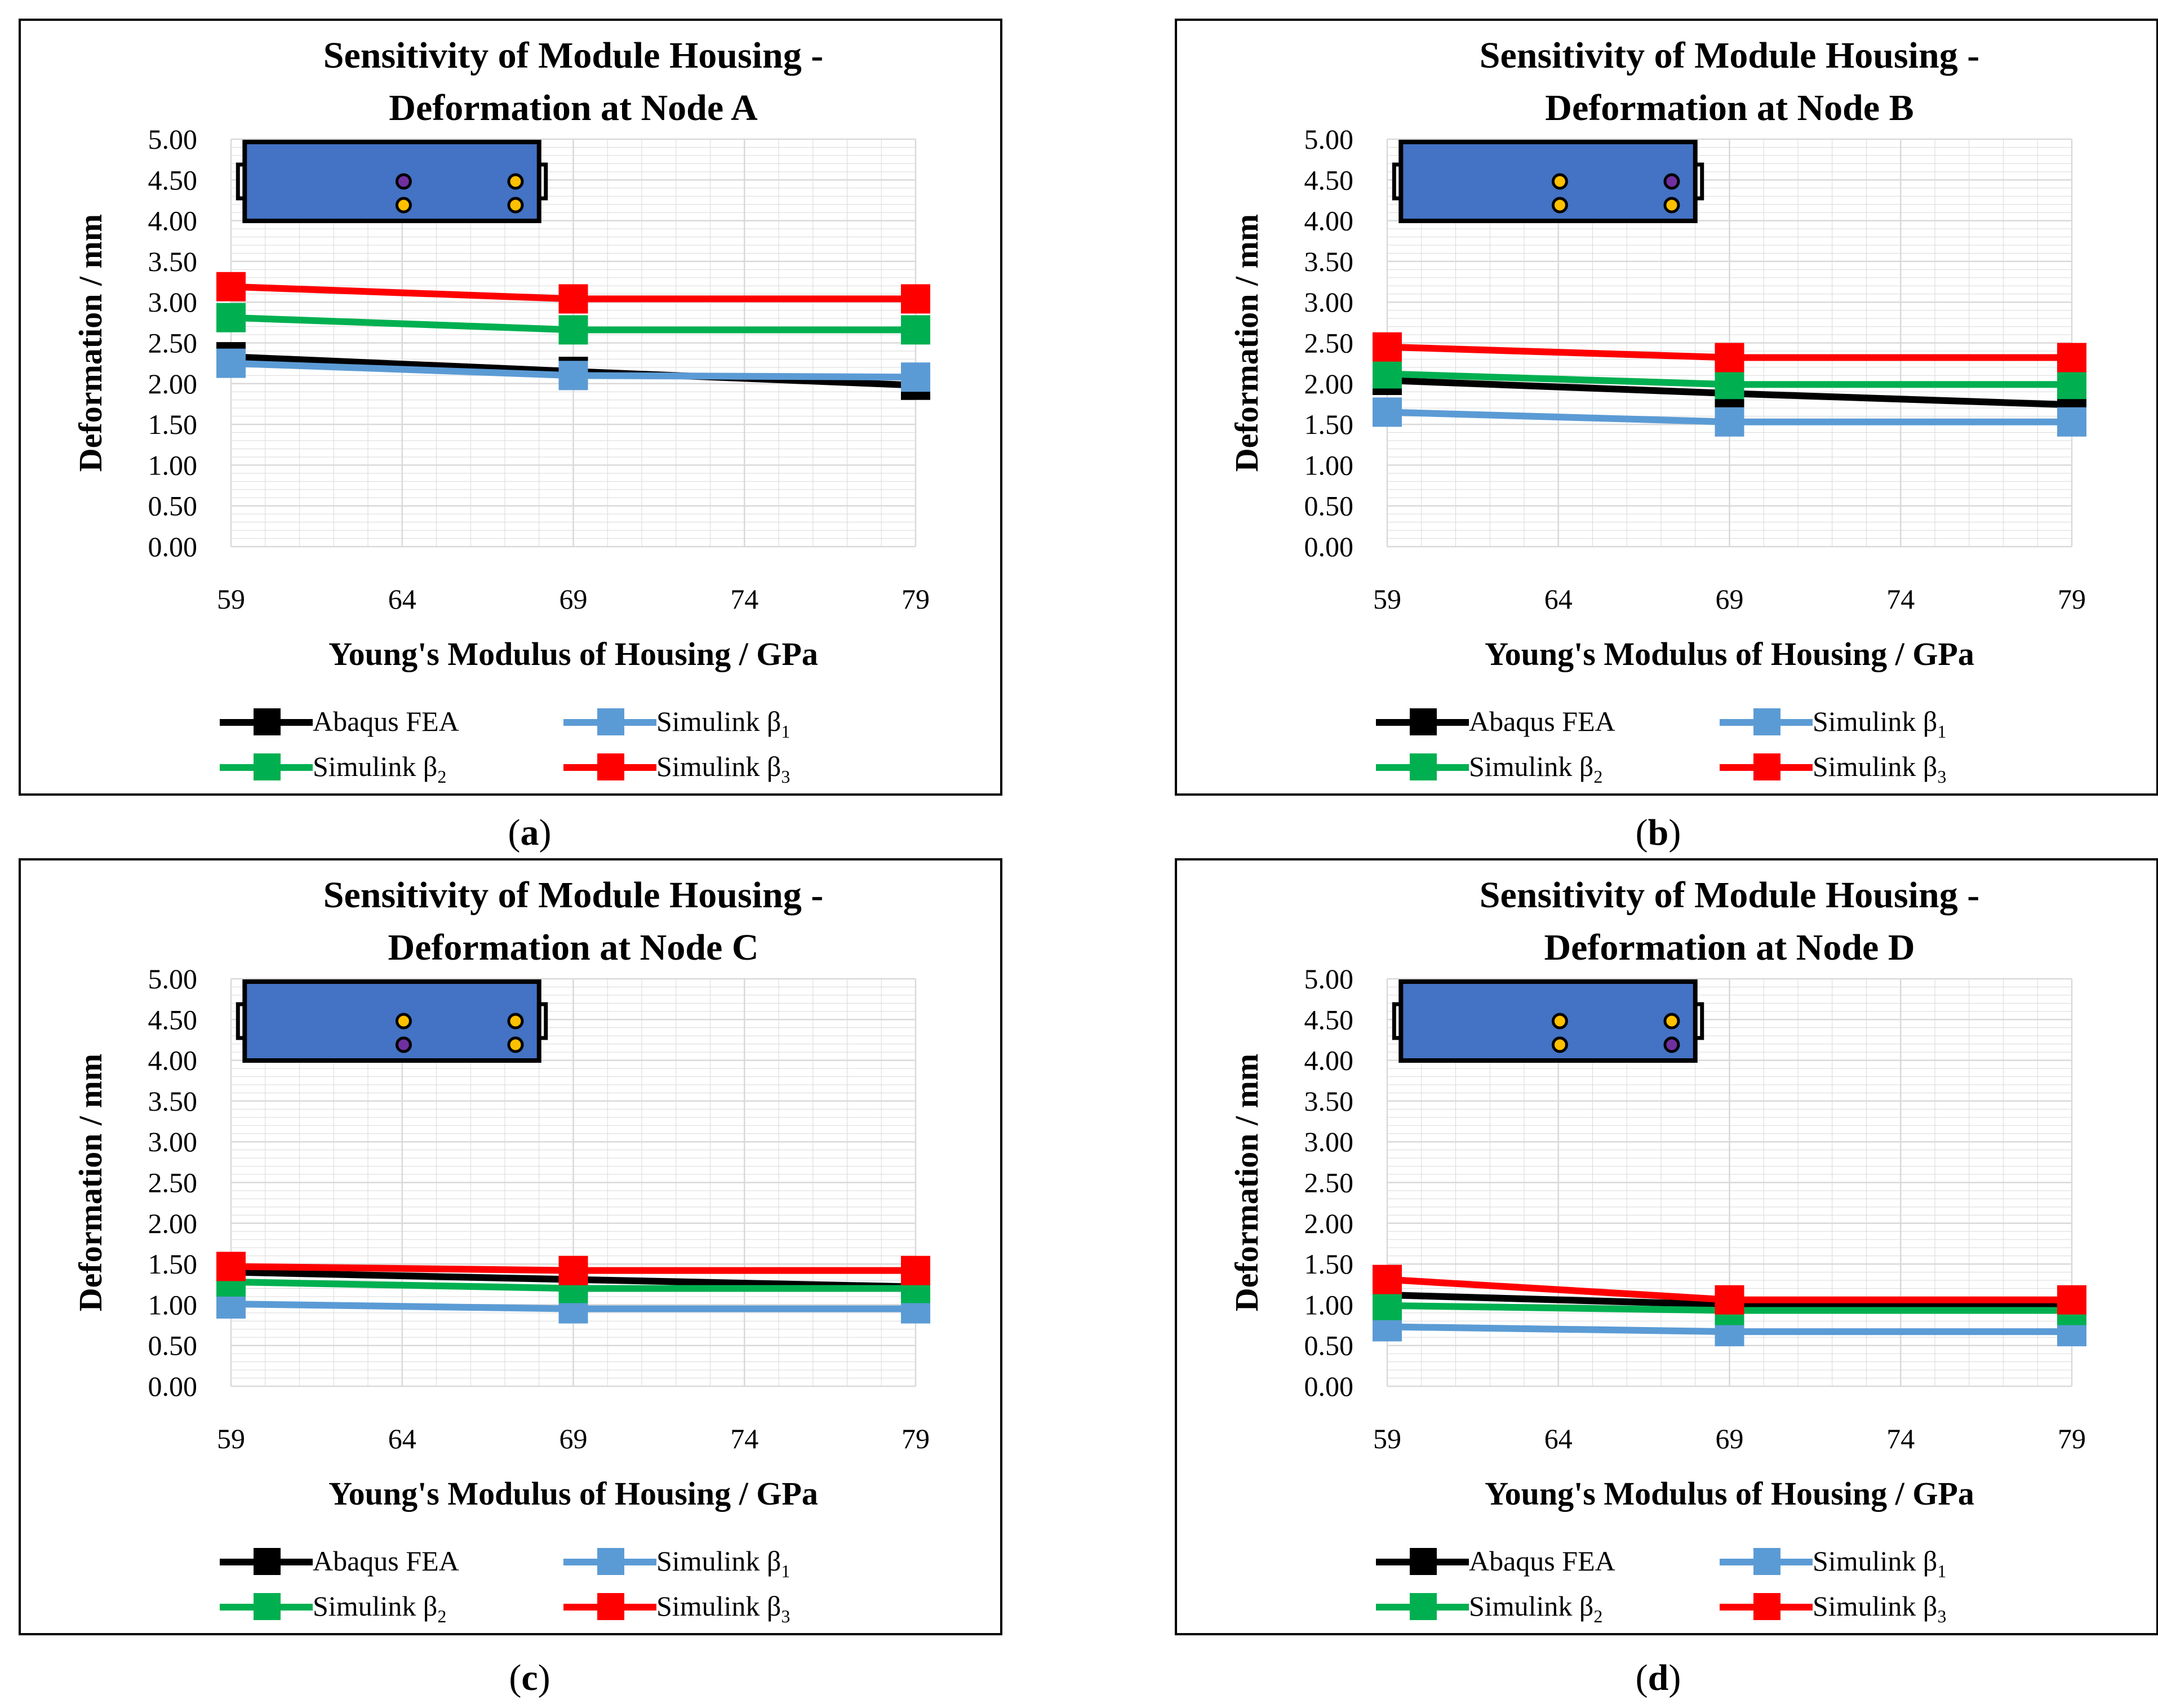 The width and height of the screenshot is (2158, 1708). What do you see at coordinates (573, 343) in the screenshot?
I see `gridlines` at bounding box center [573, 343].